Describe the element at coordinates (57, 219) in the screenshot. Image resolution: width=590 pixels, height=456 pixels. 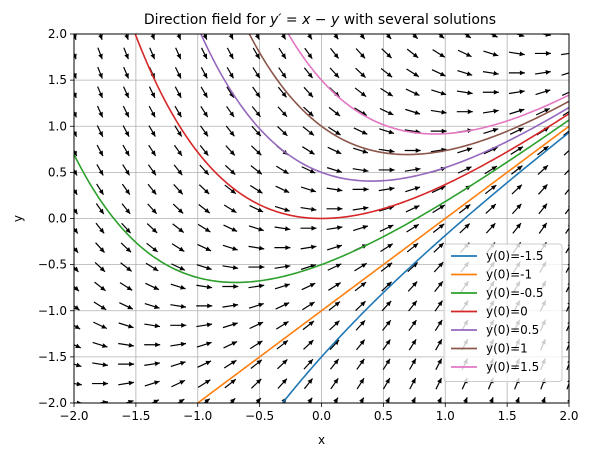
I see `y-tick-label: 0.0` at that location.